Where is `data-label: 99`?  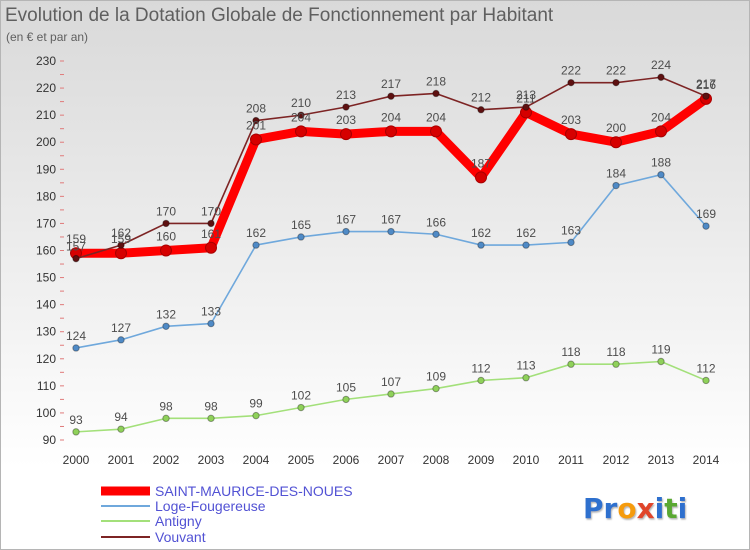 data-label: 99 is located at coordinates (256, 404).